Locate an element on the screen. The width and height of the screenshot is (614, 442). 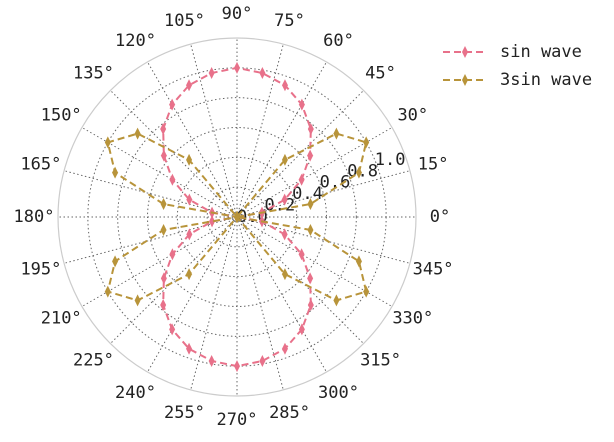
y-tick-label: 0.2 is located at coordinates (280, 206).